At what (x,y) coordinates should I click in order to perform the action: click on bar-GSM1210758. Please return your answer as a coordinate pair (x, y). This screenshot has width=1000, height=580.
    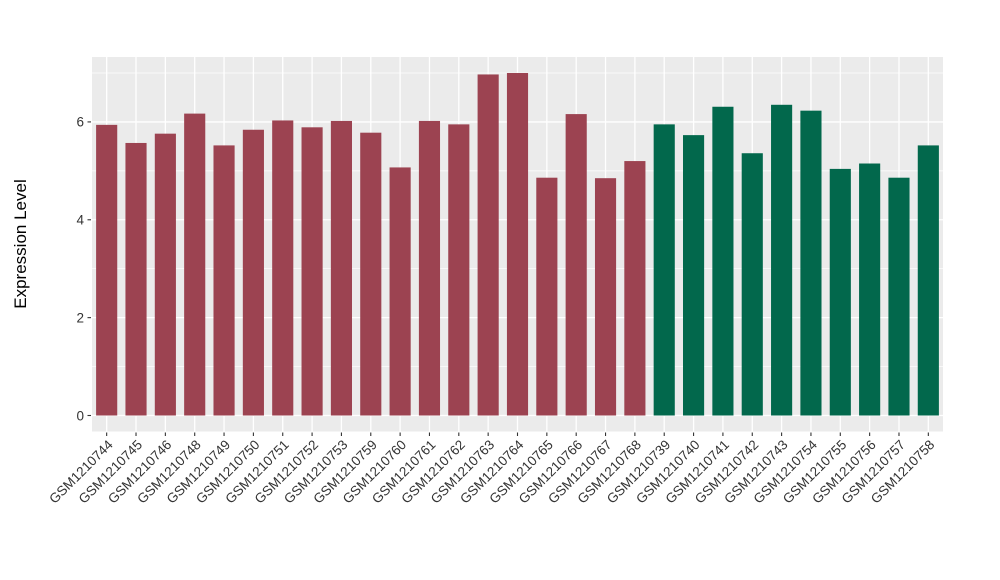
    Looking at the image, I should click on (928, 280).